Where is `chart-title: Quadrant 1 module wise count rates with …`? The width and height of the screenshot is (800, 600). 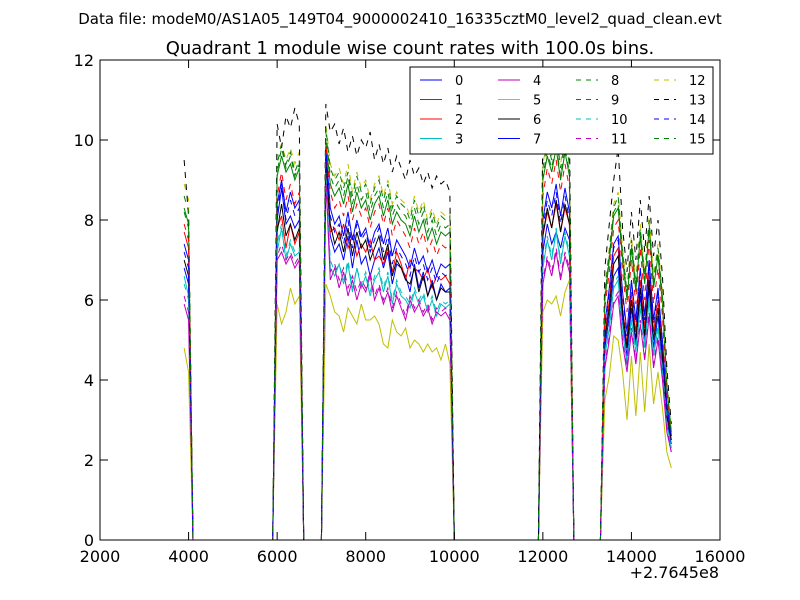
chart-title: Quadrant 1 module wise count rates with … is located at coordinates (410, 48).